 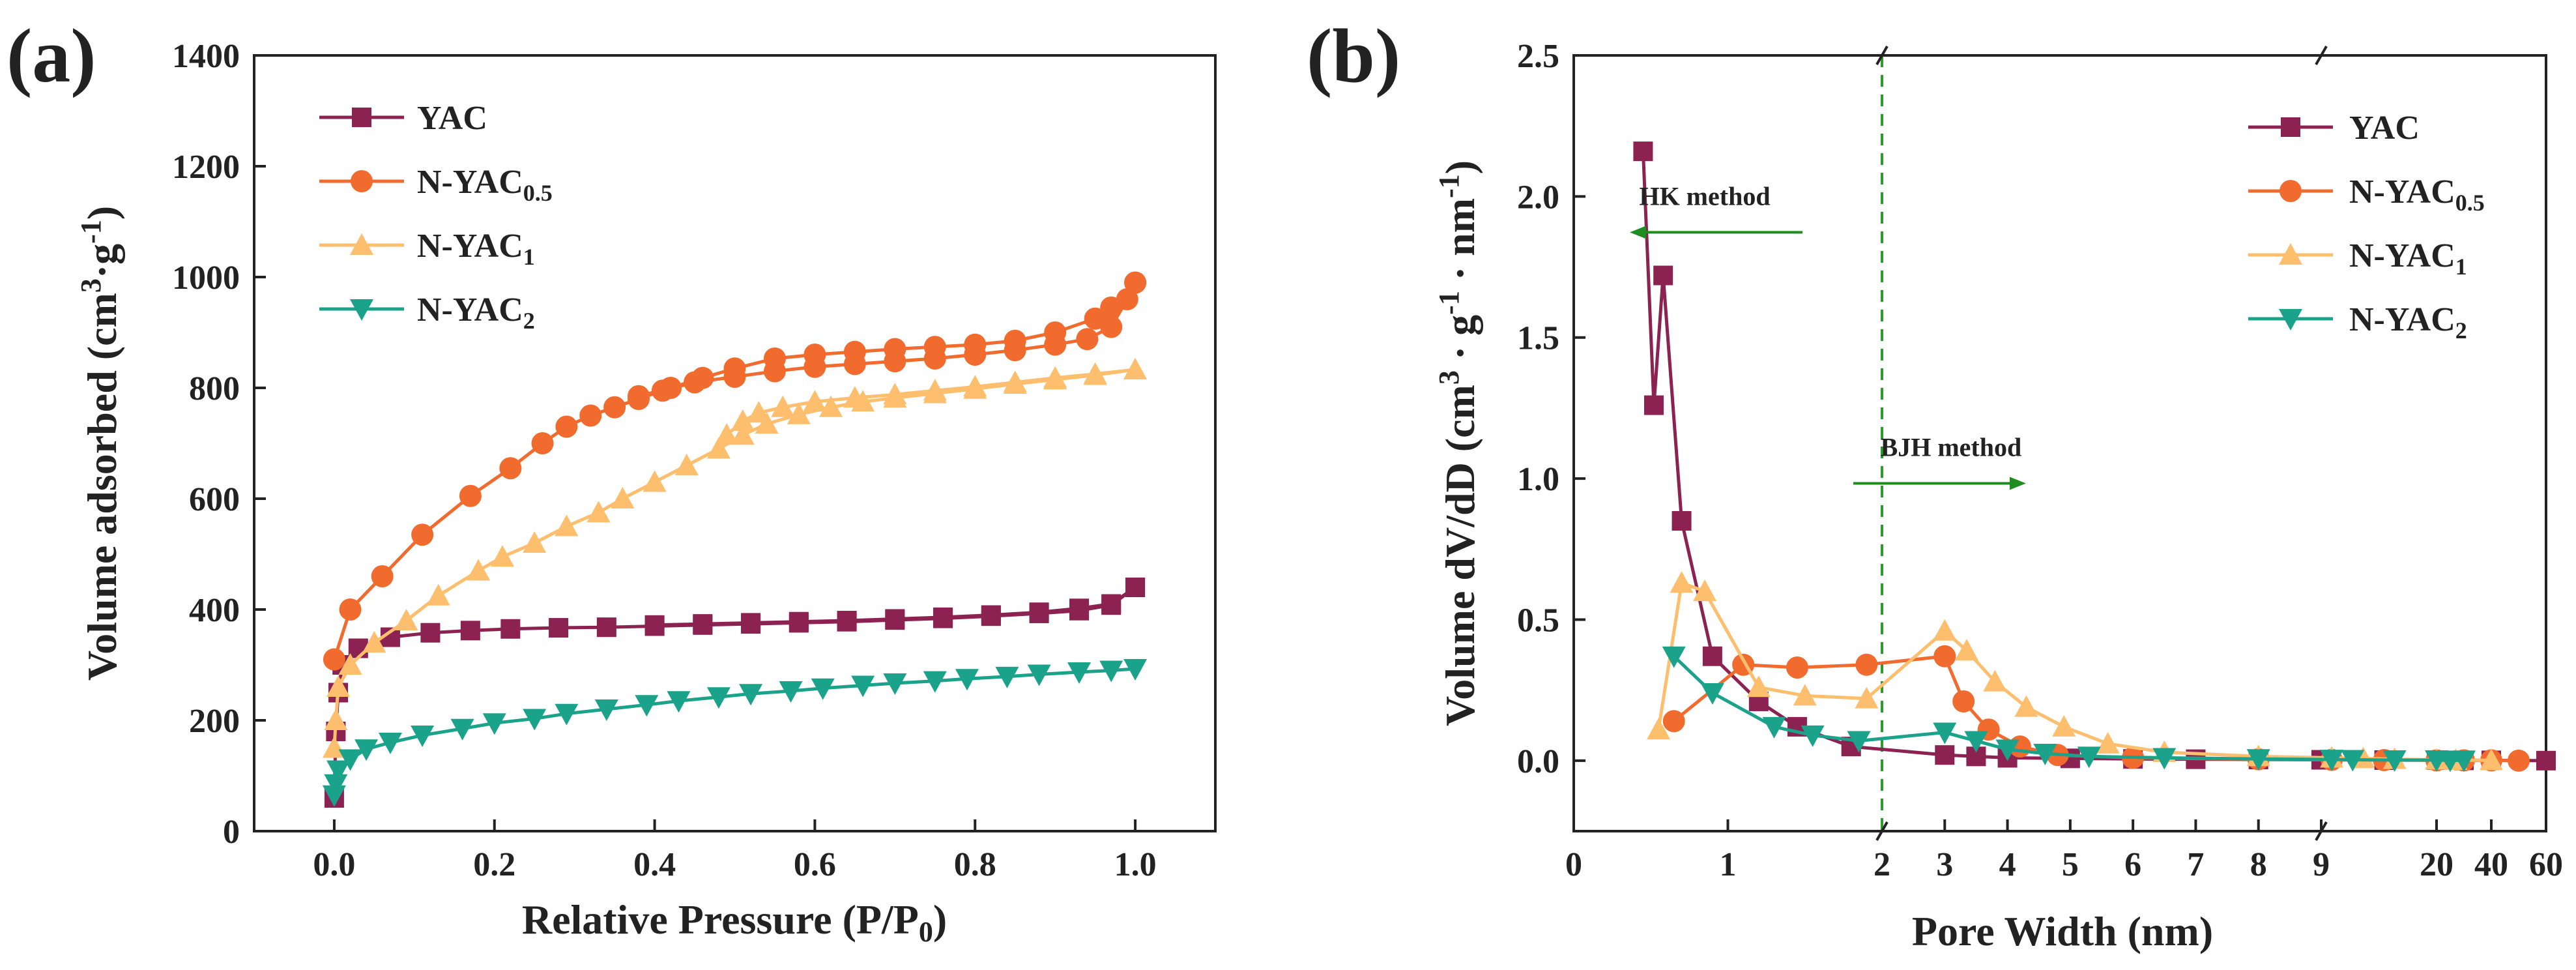 I want to click on y-tick-label: 2.0, so click(x=1538, y=198).